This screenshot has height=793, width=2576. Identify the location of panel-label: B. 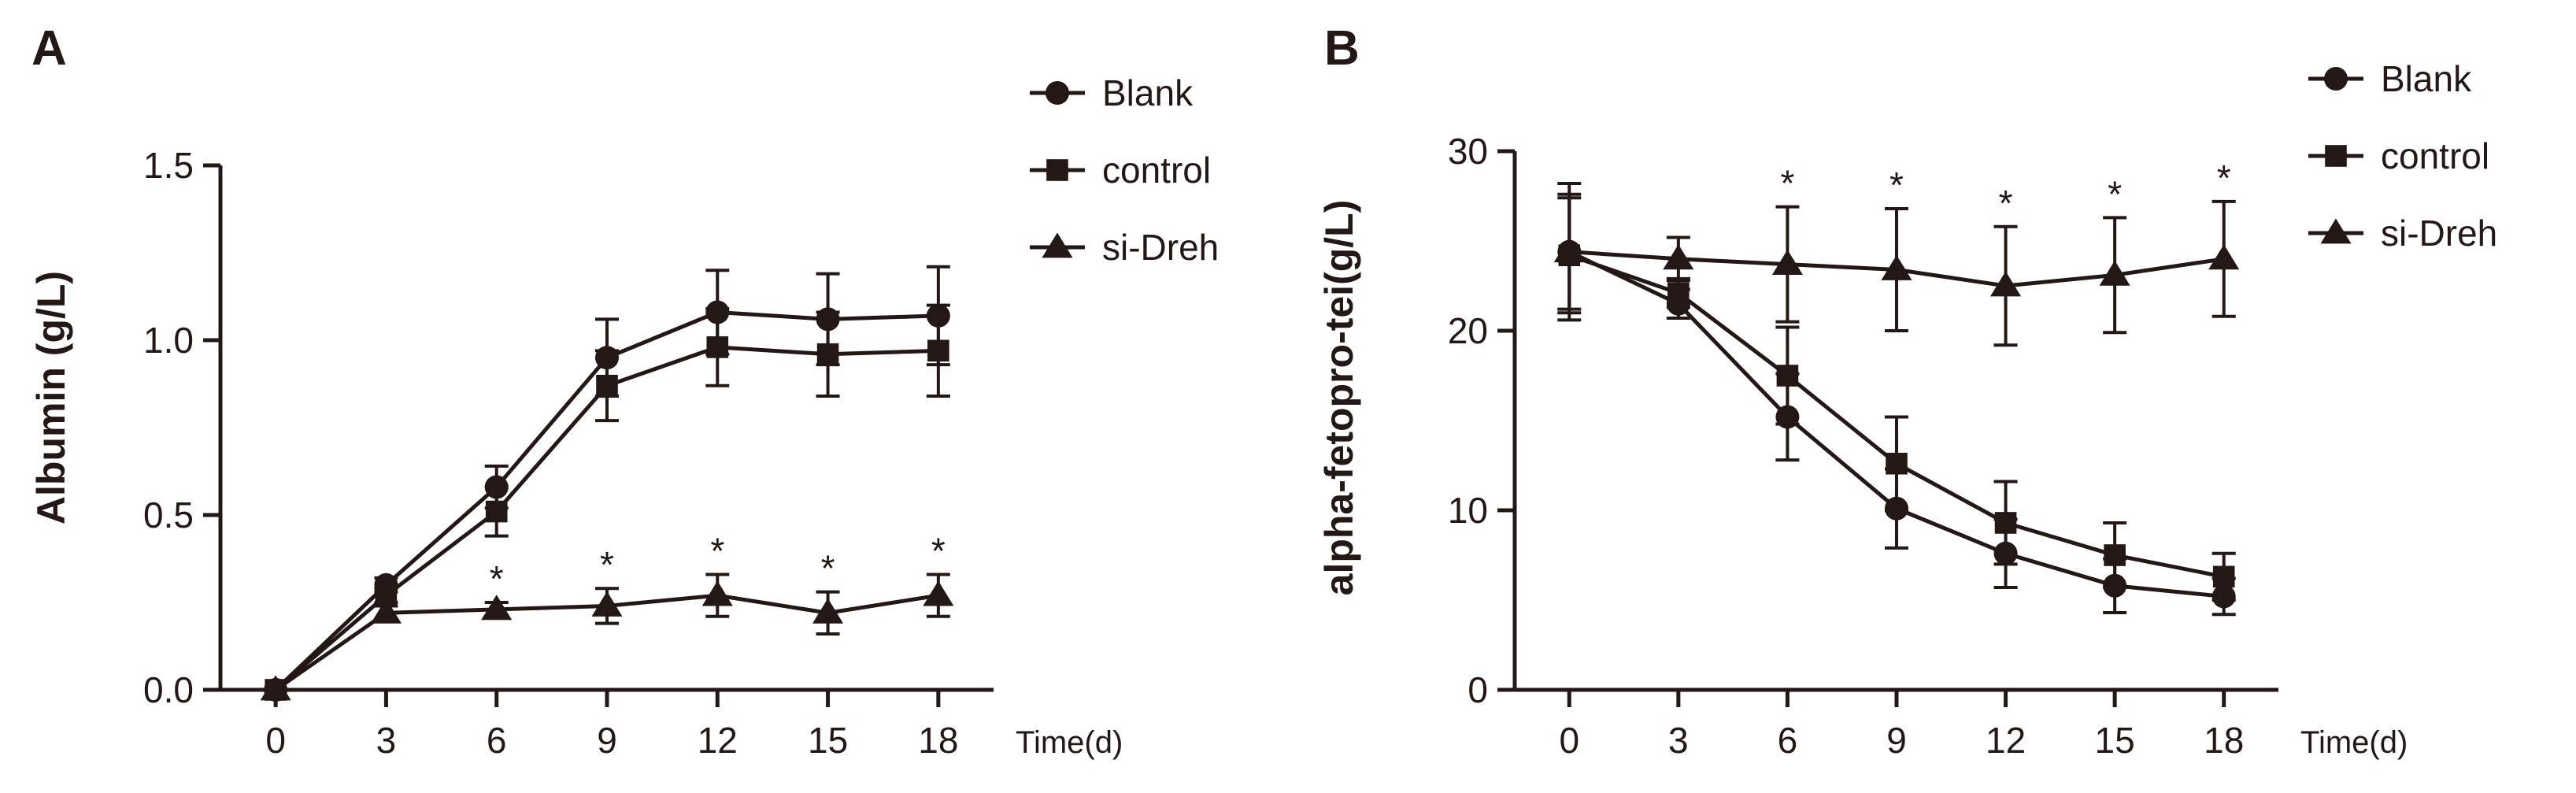
(1342, 48).